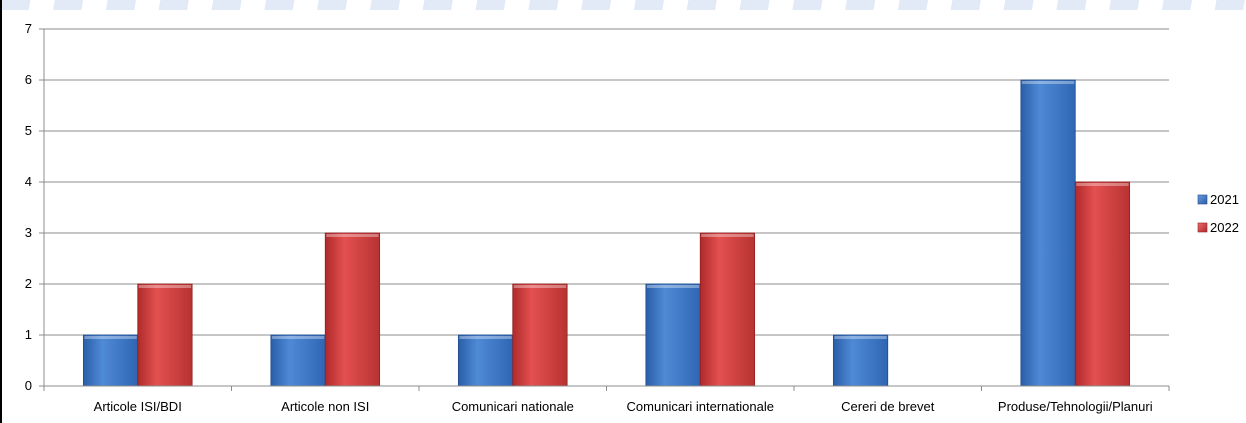 The height and width of the screenshot is (423, 1246). Describe the element at coordinates (1224, 227) in the screenshot. I see `legend-label-2022: 2022` at that location.